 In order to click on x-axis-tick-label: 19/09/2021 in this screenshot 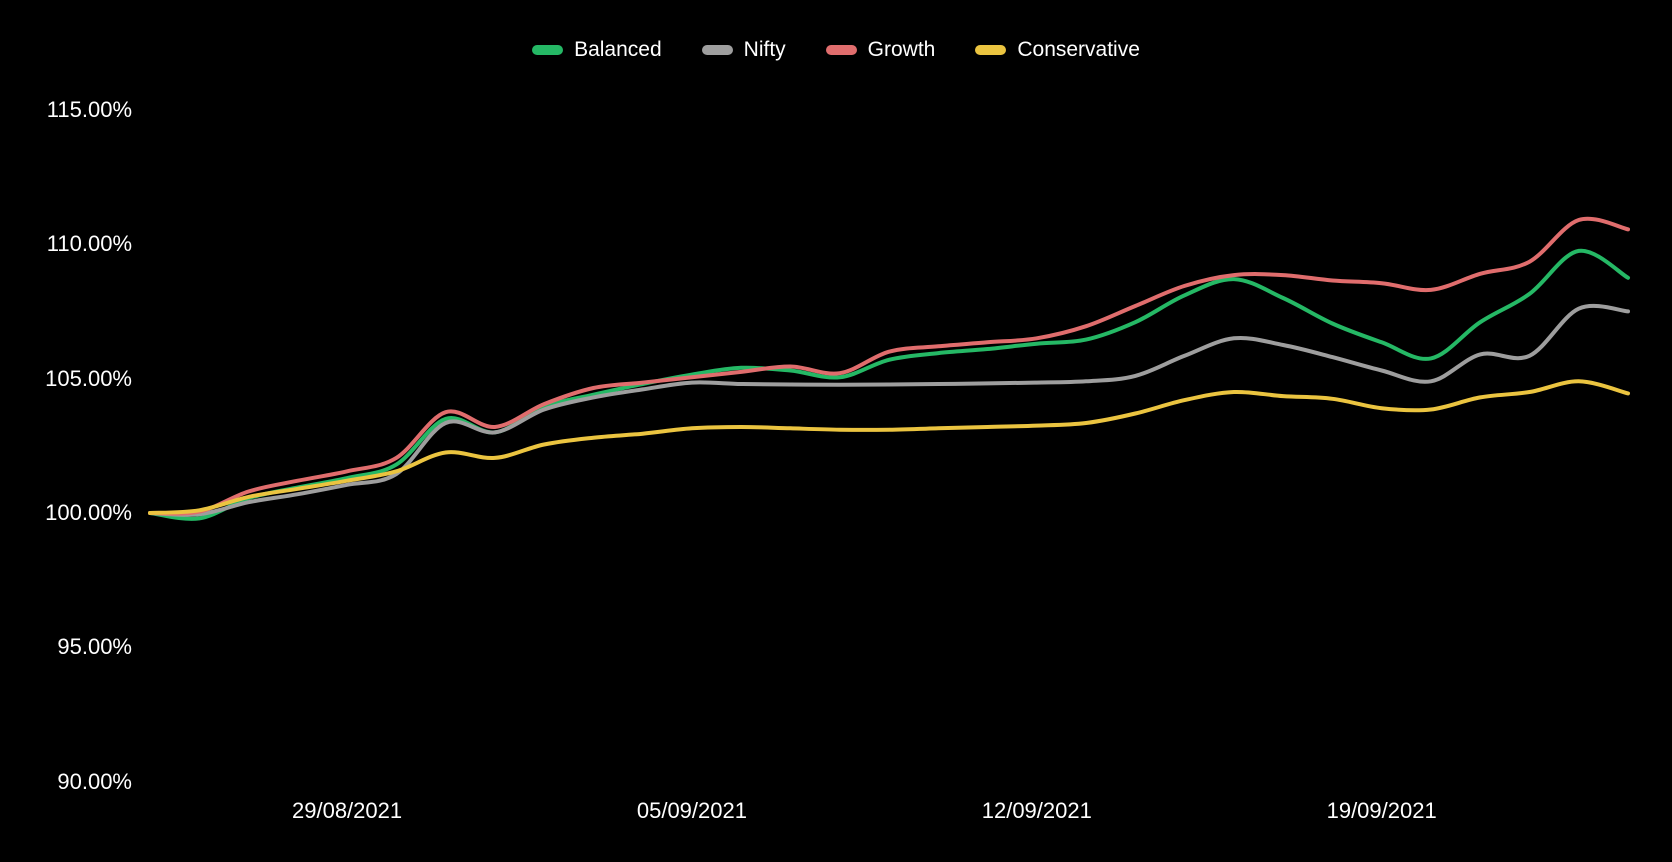, I will do `click(1381, 810)`.